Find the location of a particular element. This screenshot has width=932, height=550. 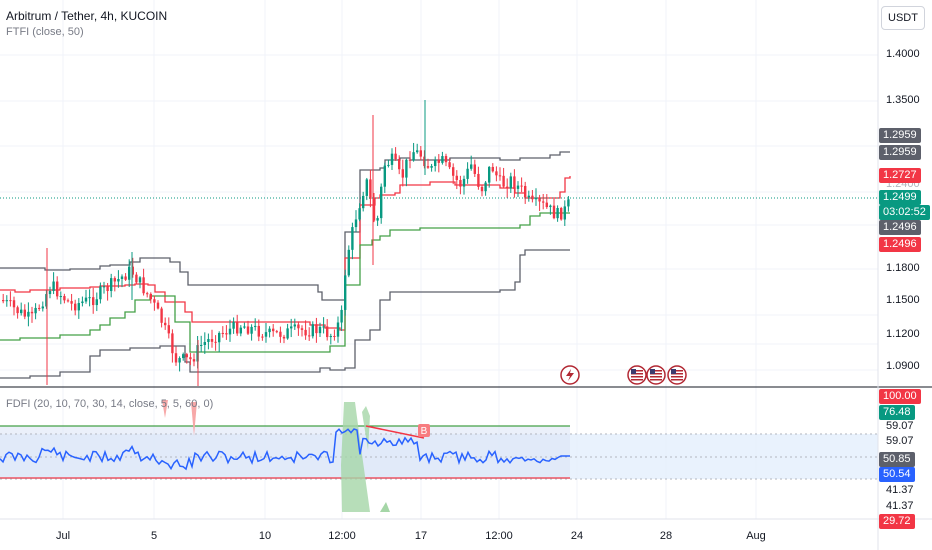

price-tag: 1.2959 is located at coordinates (900, 135).